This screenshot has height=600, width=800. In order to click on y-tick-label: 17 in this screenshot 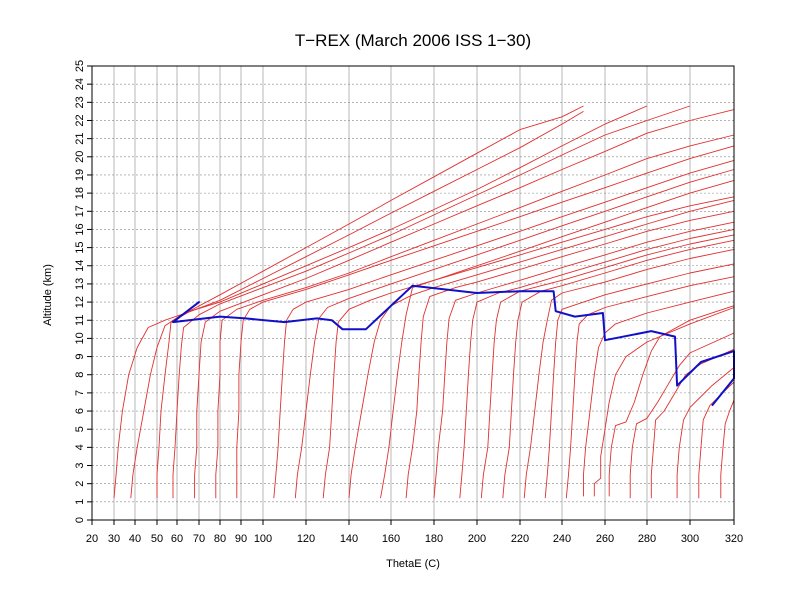, I will do `click(80, 211)`.